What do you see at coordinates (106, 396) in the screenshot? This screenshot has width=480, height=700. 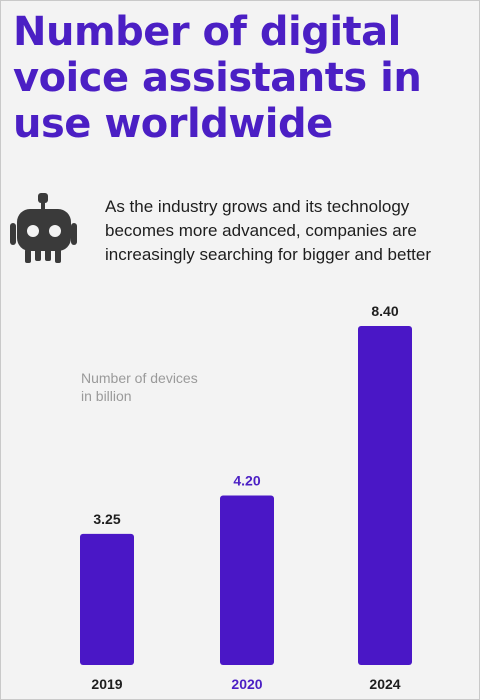 I see `y-axis-label-line-2: in billion` at bounding box center [106, 396].